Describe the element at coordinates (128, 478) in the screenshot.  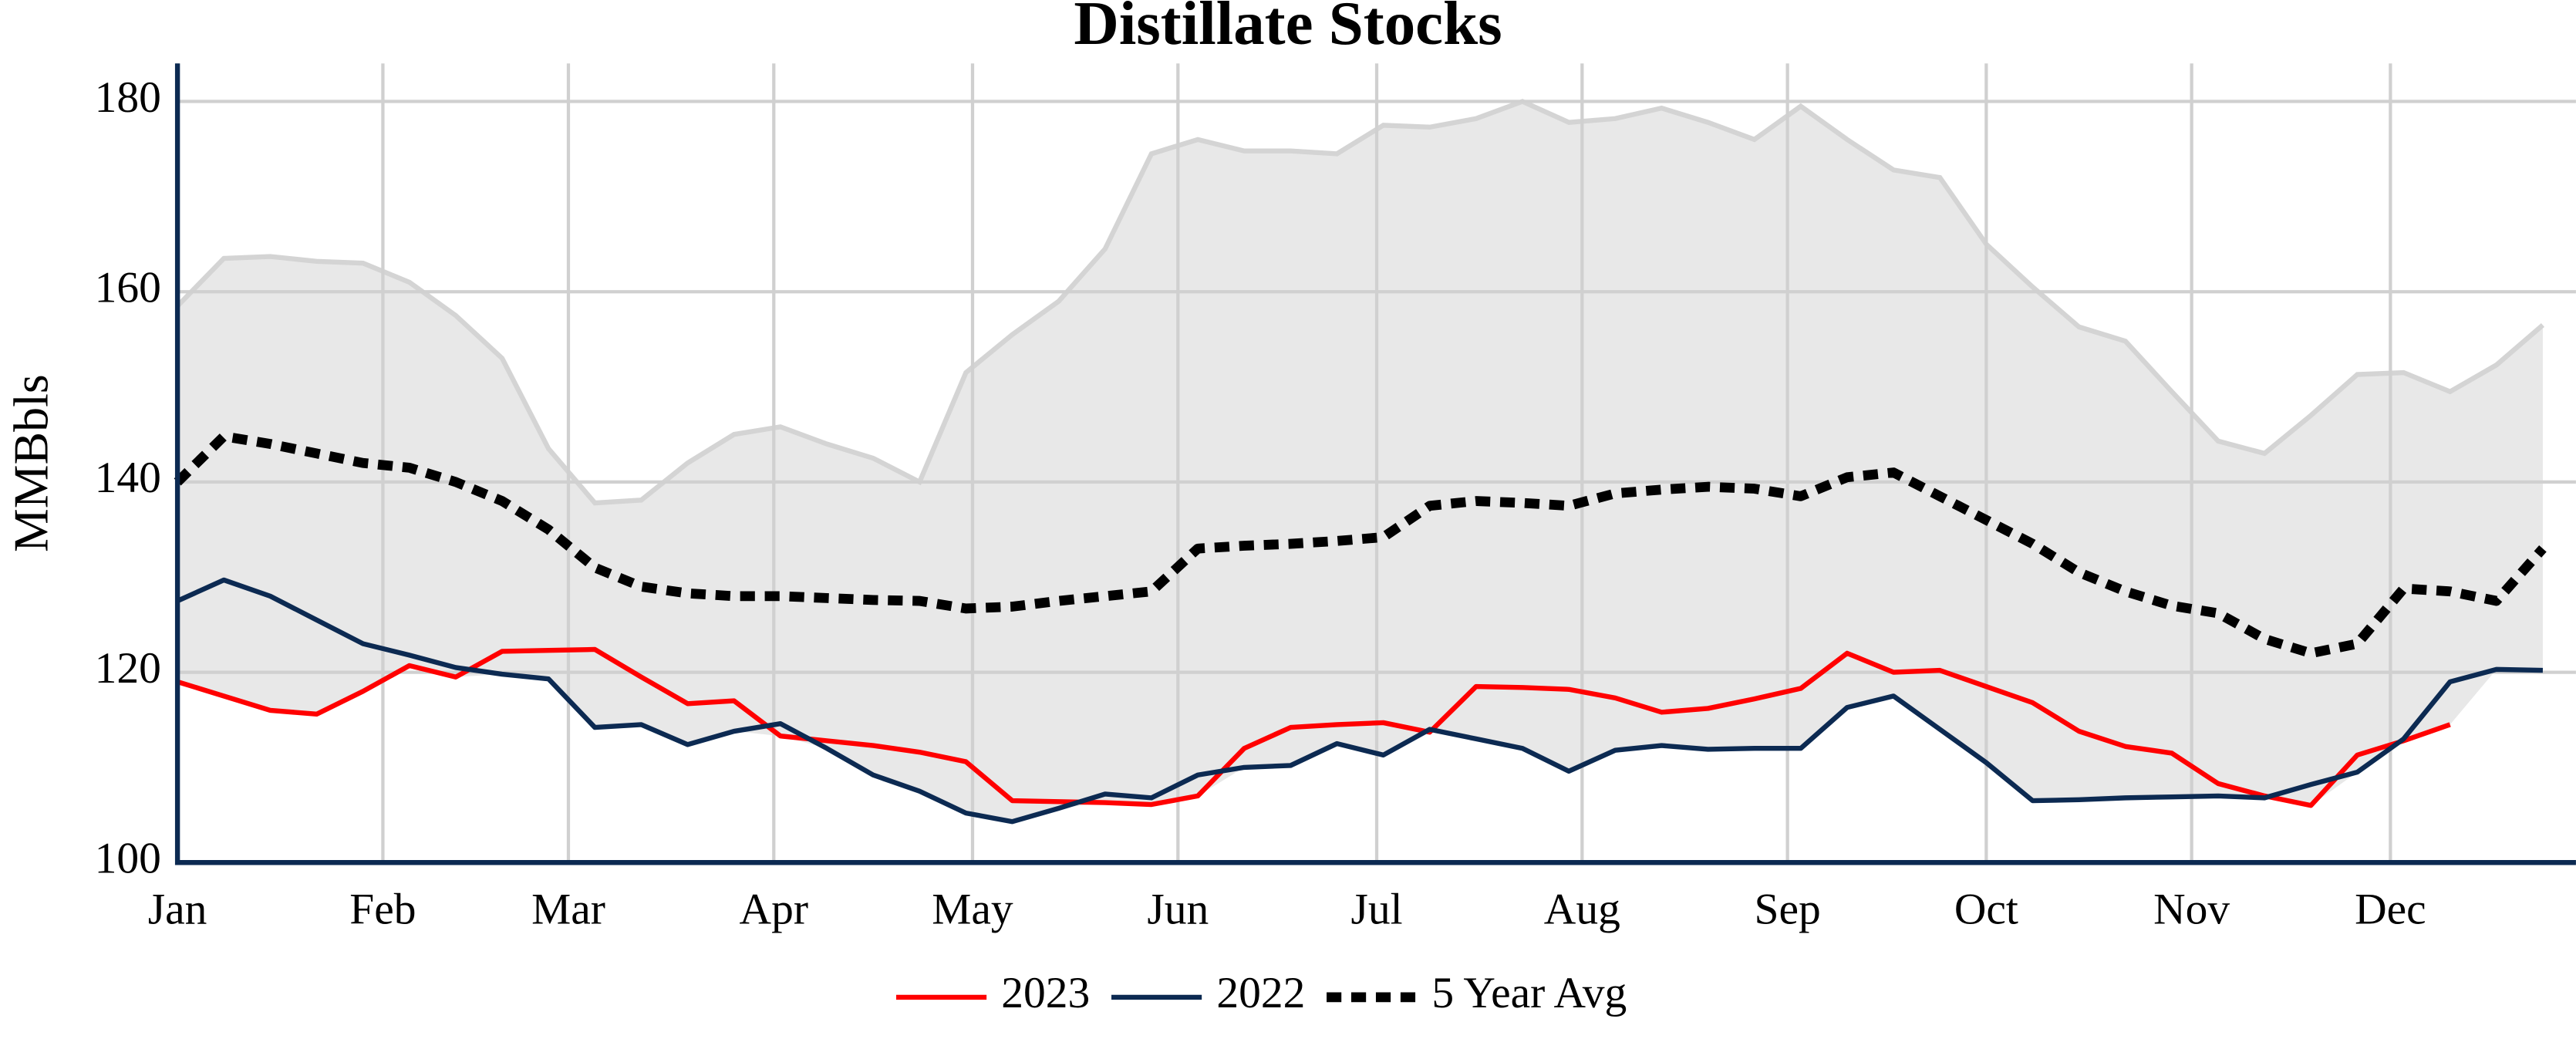
I see `y-tick-label: 140` at that location.